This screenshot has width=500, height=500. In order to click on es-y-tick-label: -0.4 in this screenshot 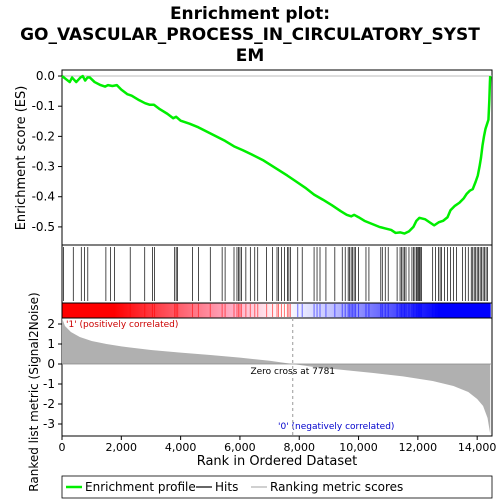, I will do `click(43, 197)`.